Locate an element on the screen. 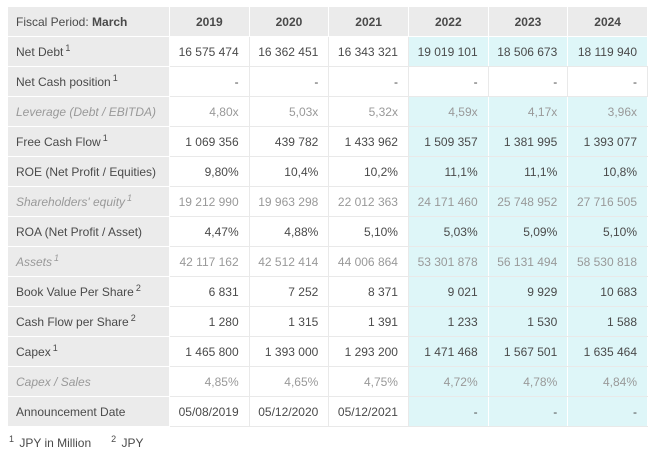 The width and height of the screenshot is (656, 472). row-label: Cash Flow per Share 2 is located at coordinates (88, 321).